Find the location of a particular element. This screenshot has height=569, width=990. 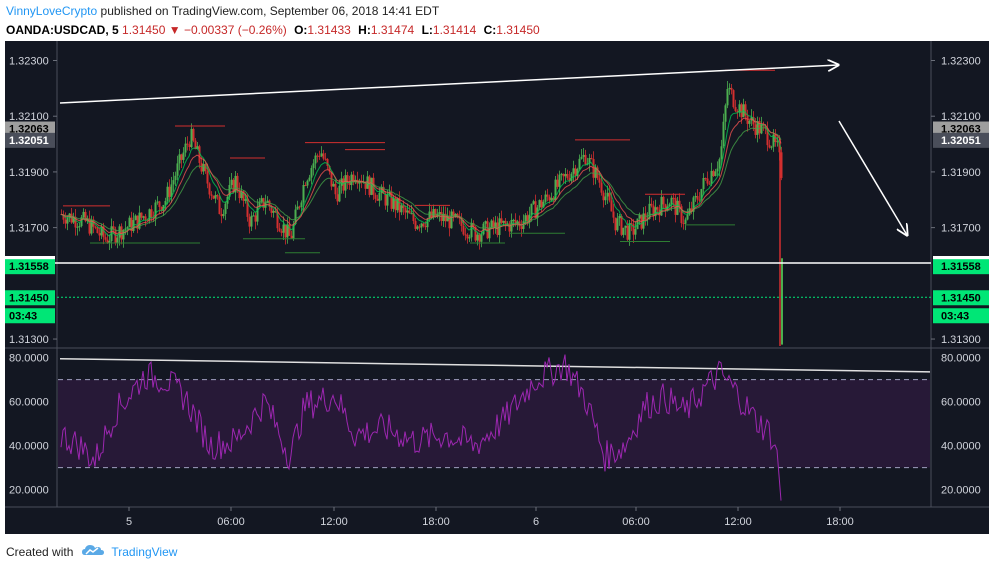

high-value: 1.31474 is located at coordinates (392, 30).